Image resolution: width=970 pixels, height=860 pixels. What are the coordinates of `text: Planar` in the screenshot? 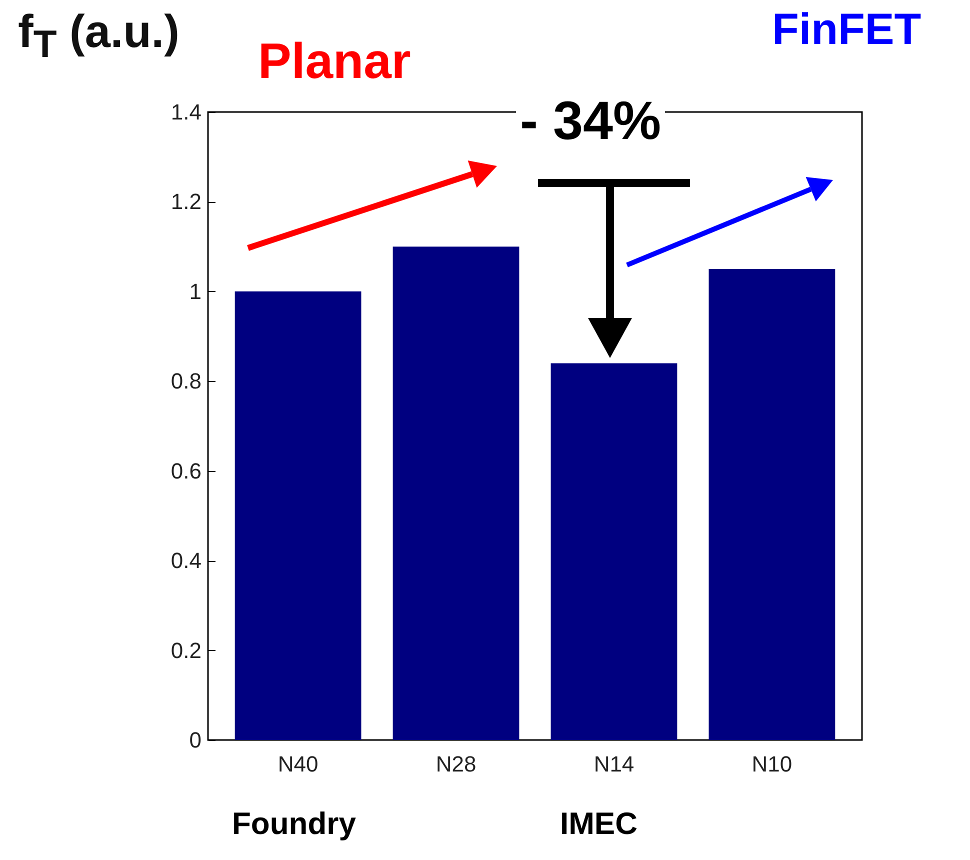 It's located at (334, 61).